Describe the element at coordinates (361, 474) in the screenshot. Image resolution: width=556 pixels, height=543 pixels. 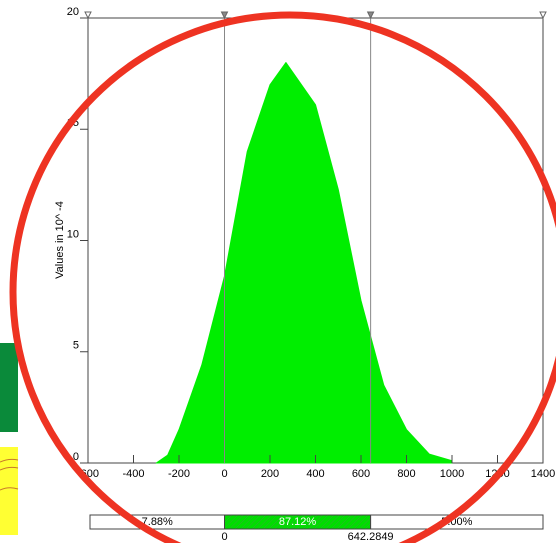
I see `x-tick-label: 600` at that location.